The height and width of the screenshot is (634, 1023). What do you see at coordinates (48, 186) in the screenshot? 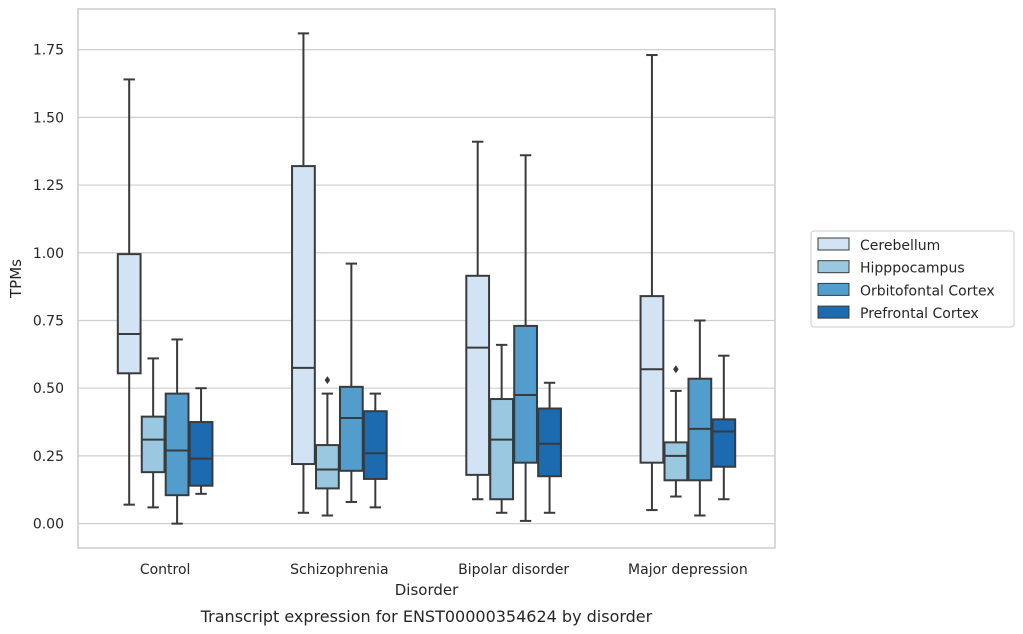
I see `y-tick-label: 1.25` at bounding box center [48, 186].